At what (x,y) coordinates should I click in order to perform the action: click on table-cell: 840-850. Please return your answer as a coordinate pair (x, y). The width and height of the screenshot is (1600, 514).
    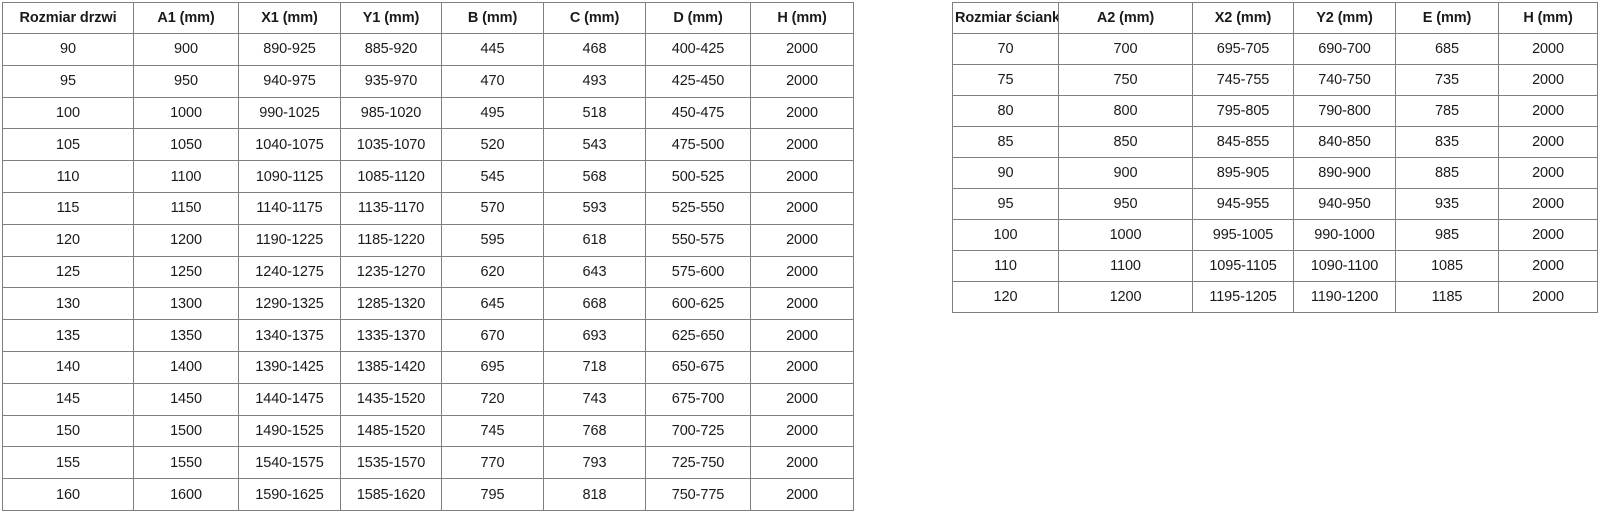
    Looking at the image, I should click on (1344, 142).